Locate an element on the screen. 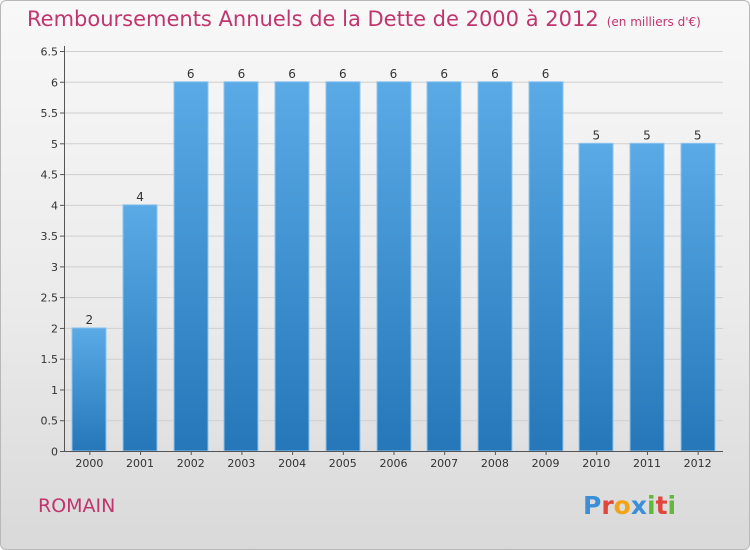 This screenshot has width=750, height=550. y-tick-label: 2 is located at coordinates (54, 328).